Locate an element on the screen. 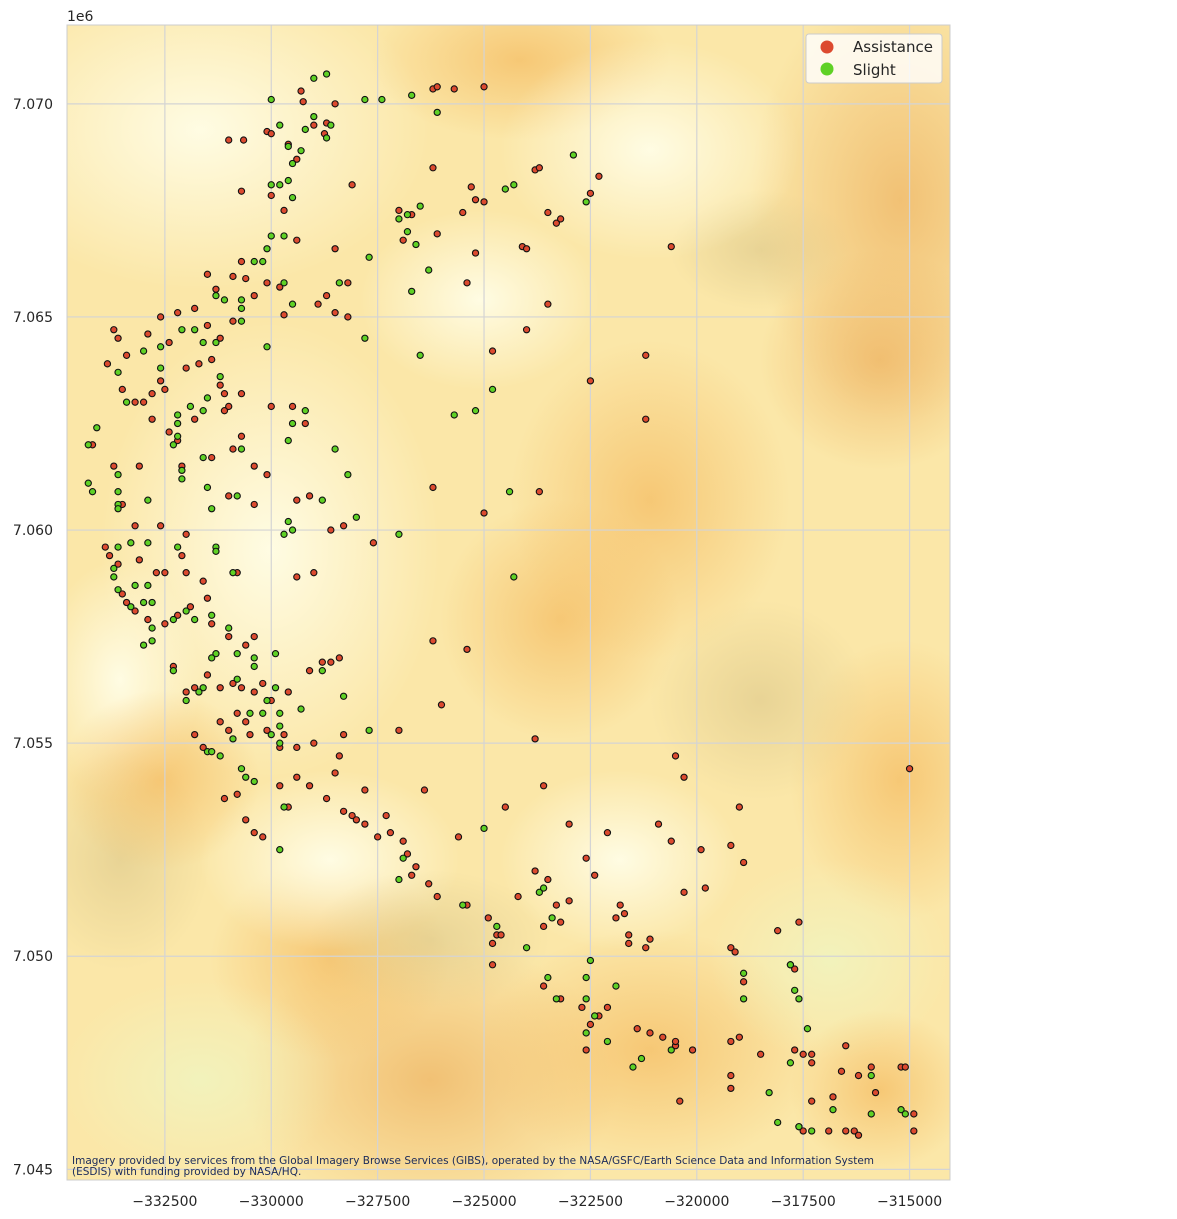  x-tick-label: −322500 is located at coordinates (590, 1202).